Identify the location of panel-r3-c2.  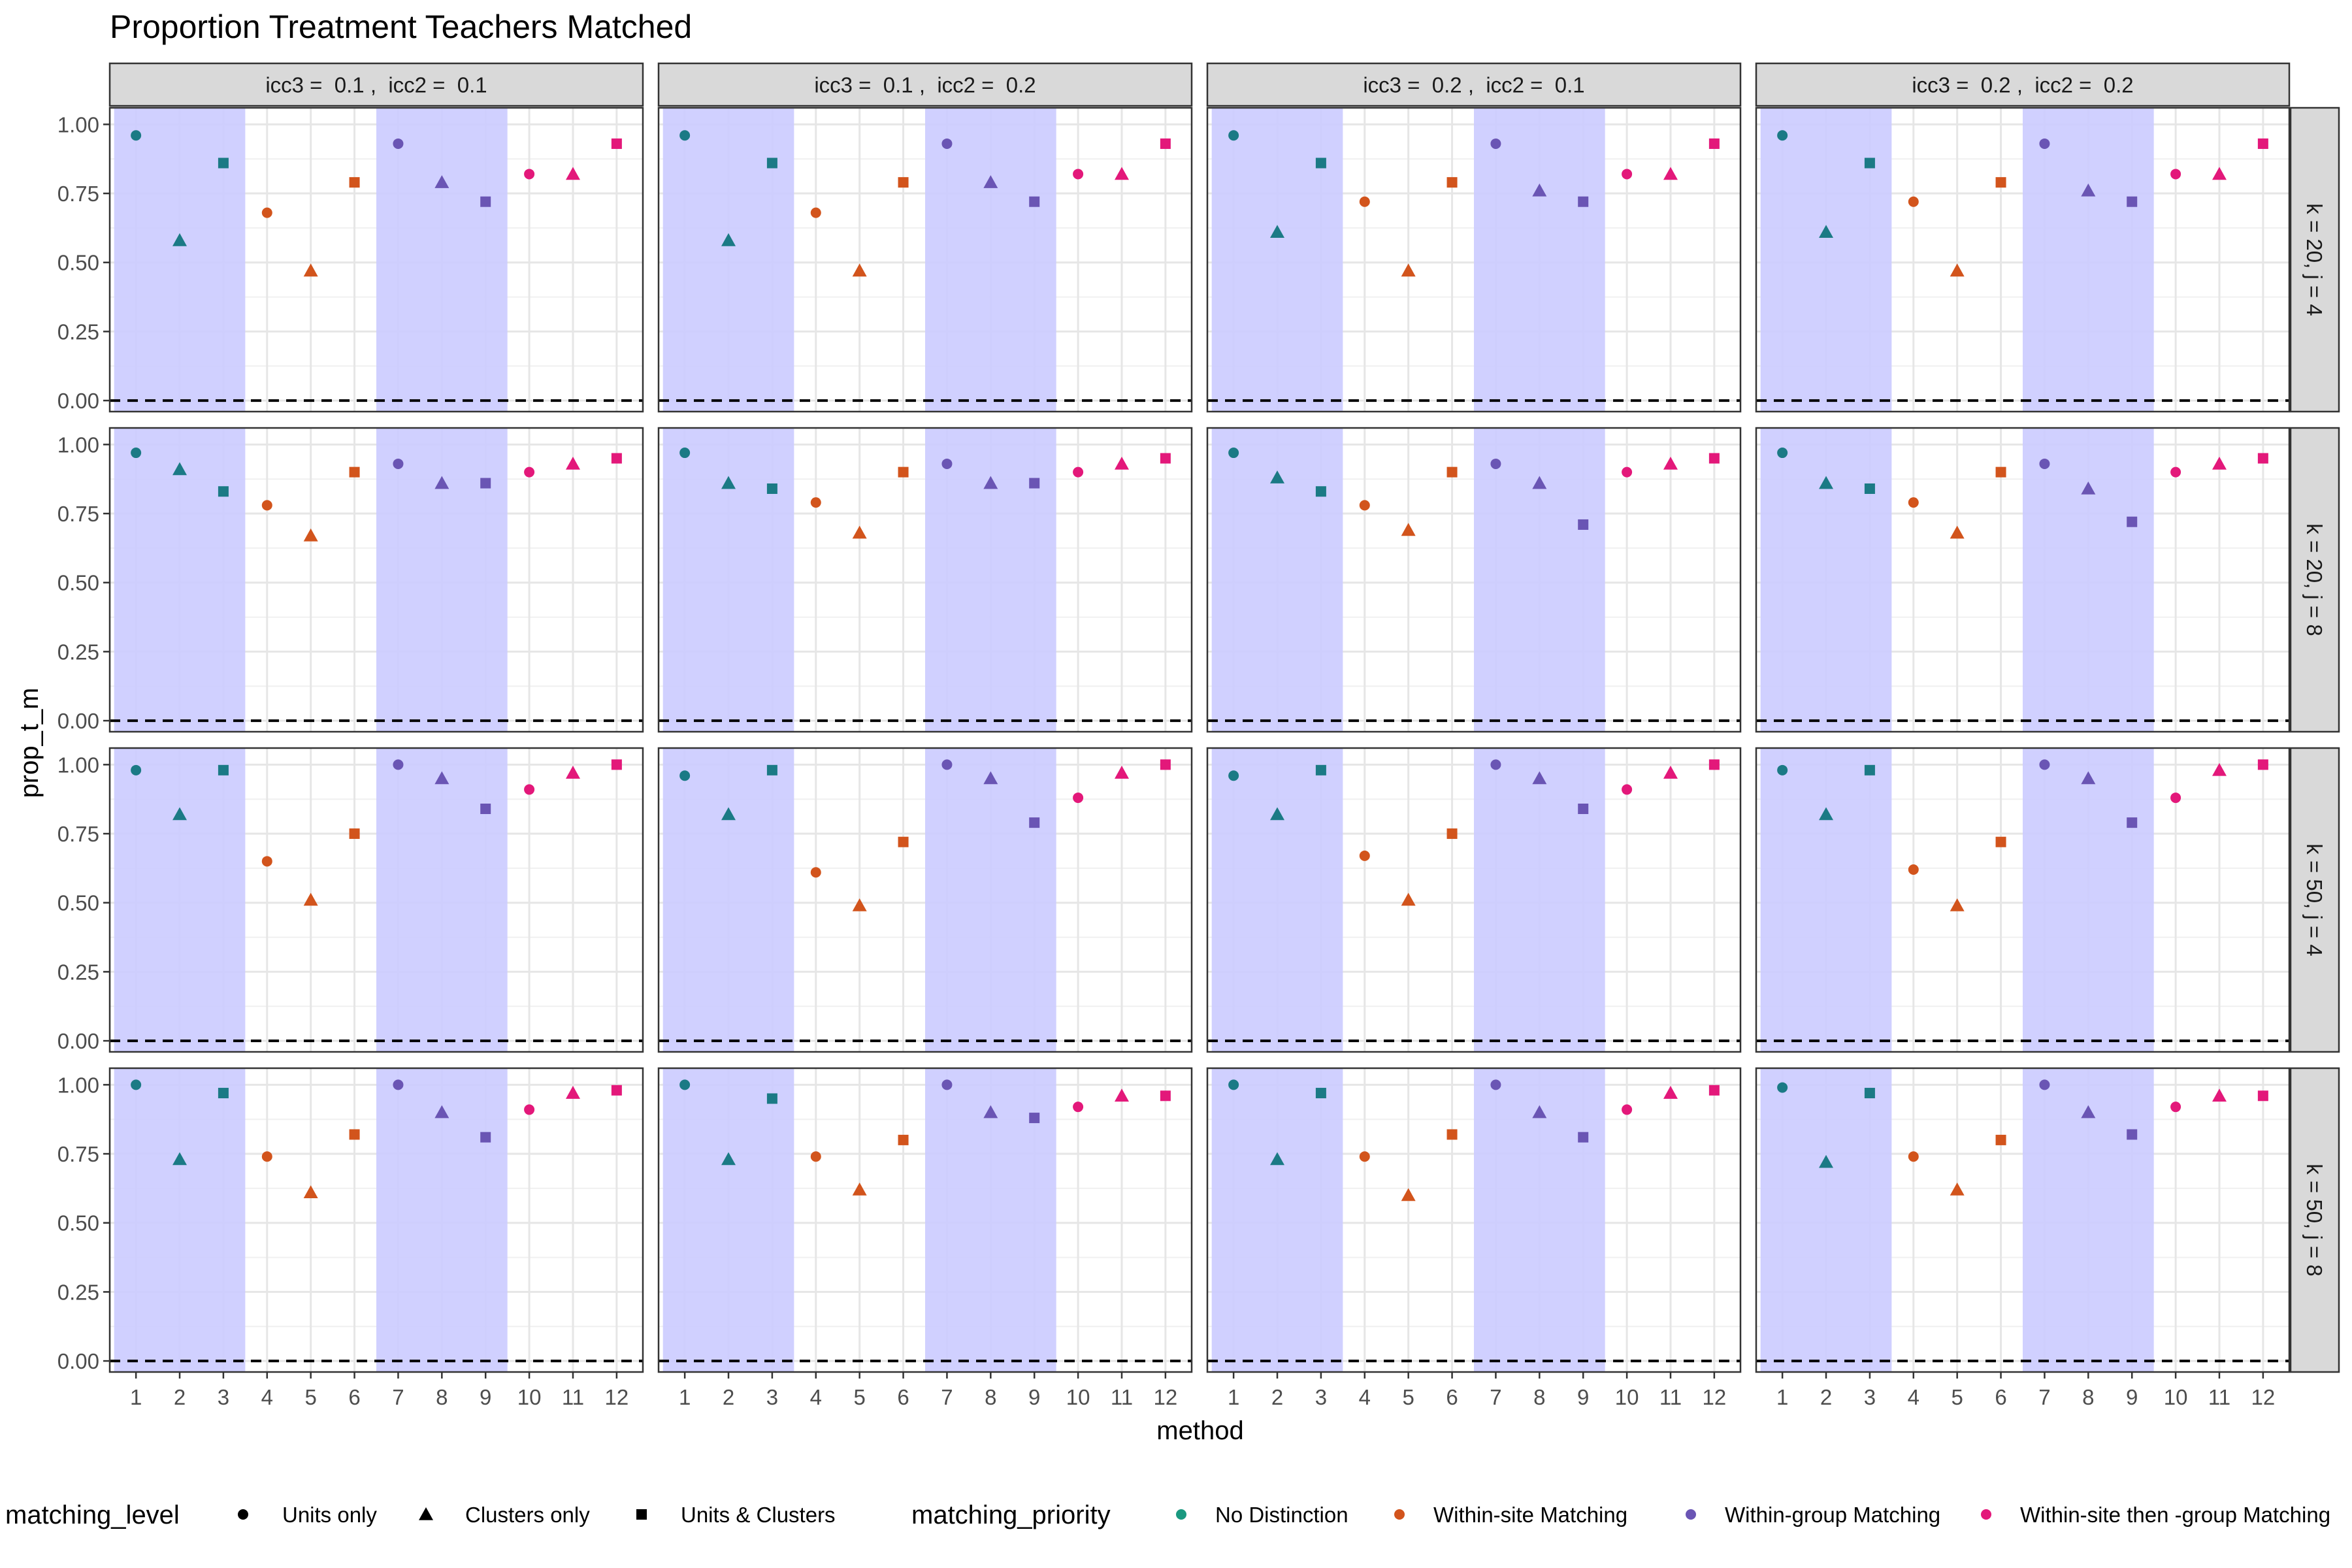
(925, 900).